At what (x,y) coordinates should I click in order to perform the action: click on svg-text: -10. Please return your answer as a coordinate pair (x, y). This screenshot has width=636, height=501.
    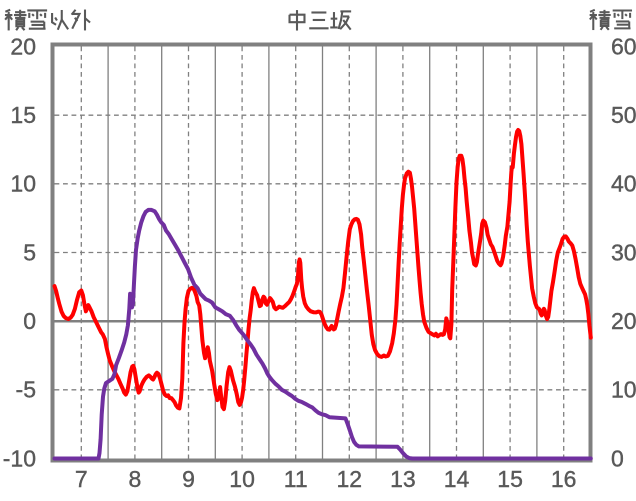
    Looking at the image, I should click on (19, 458).